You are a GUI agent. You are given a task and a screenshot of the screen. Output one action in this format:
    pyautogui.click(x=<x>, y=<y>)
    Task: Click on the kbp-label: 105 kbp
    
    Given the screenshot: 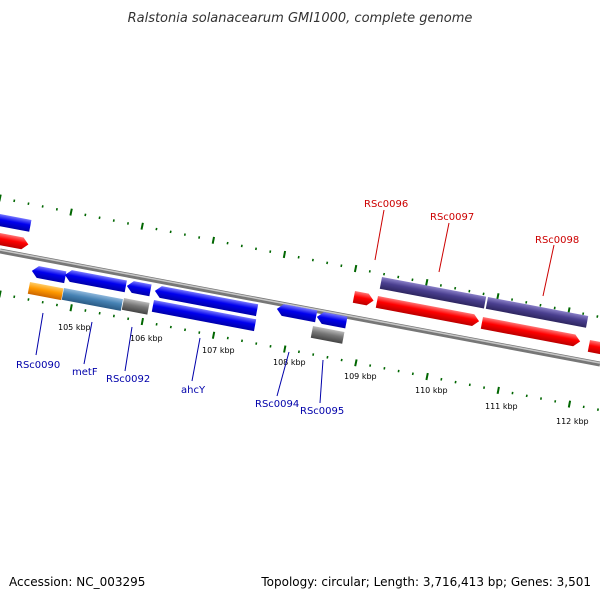 What is the action you would take?
    pyautogui.click(x=74, y=327)
    